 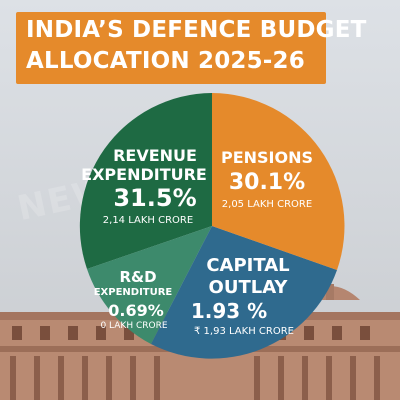 I want to click on title-banner, so click(x=171, y=48).